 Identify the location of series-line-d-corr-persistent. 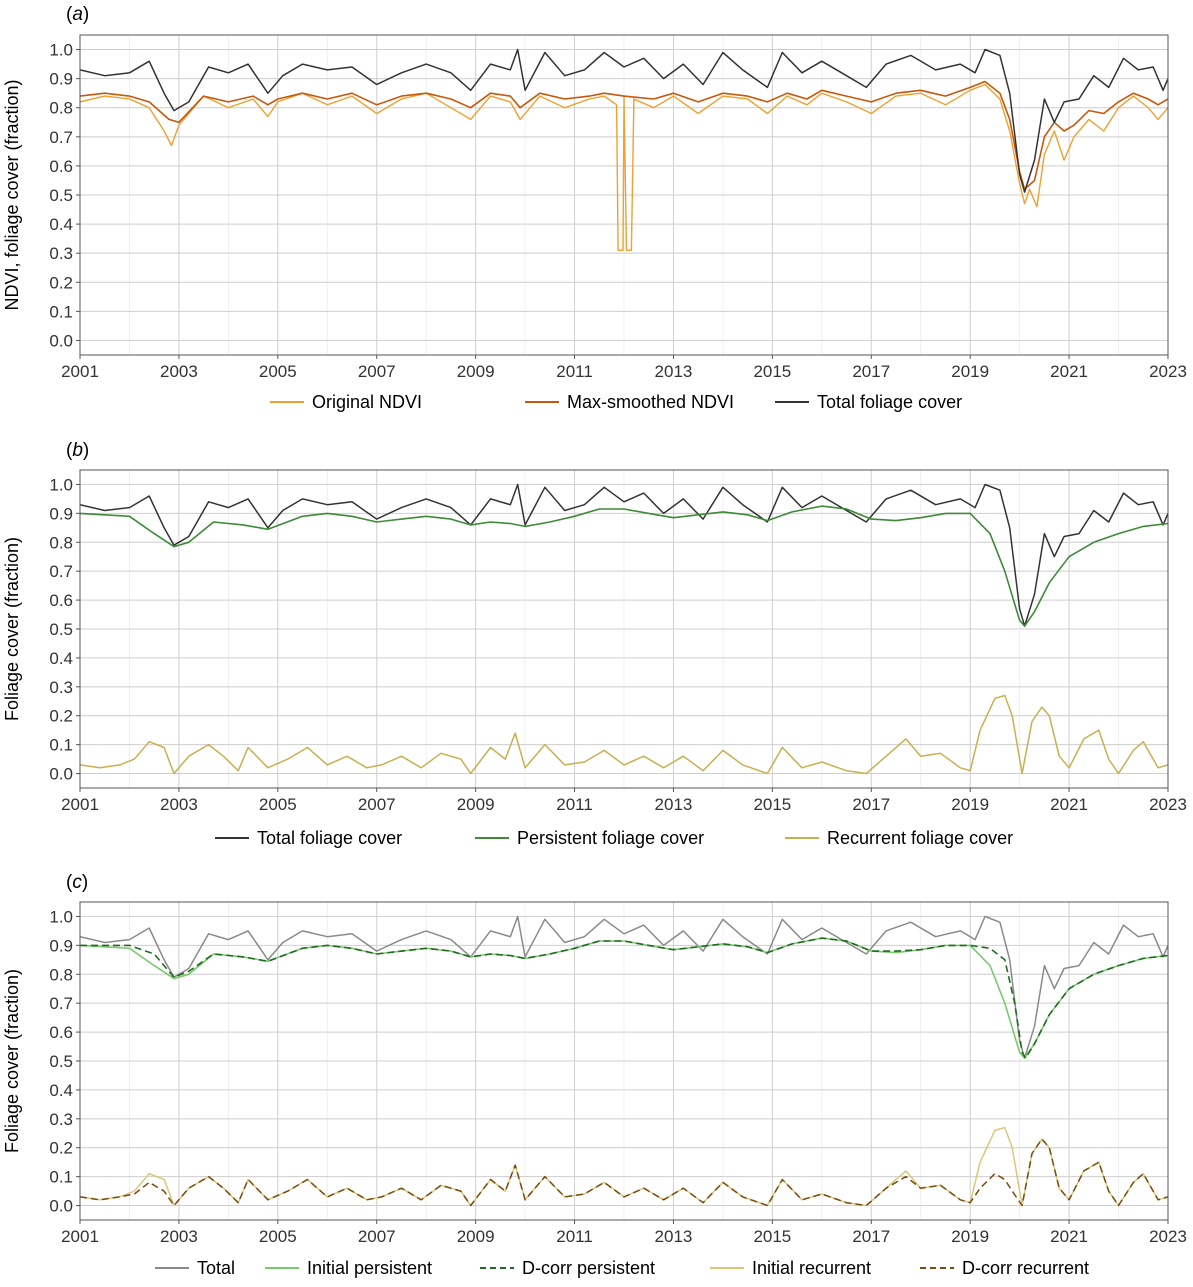
(624, 998).